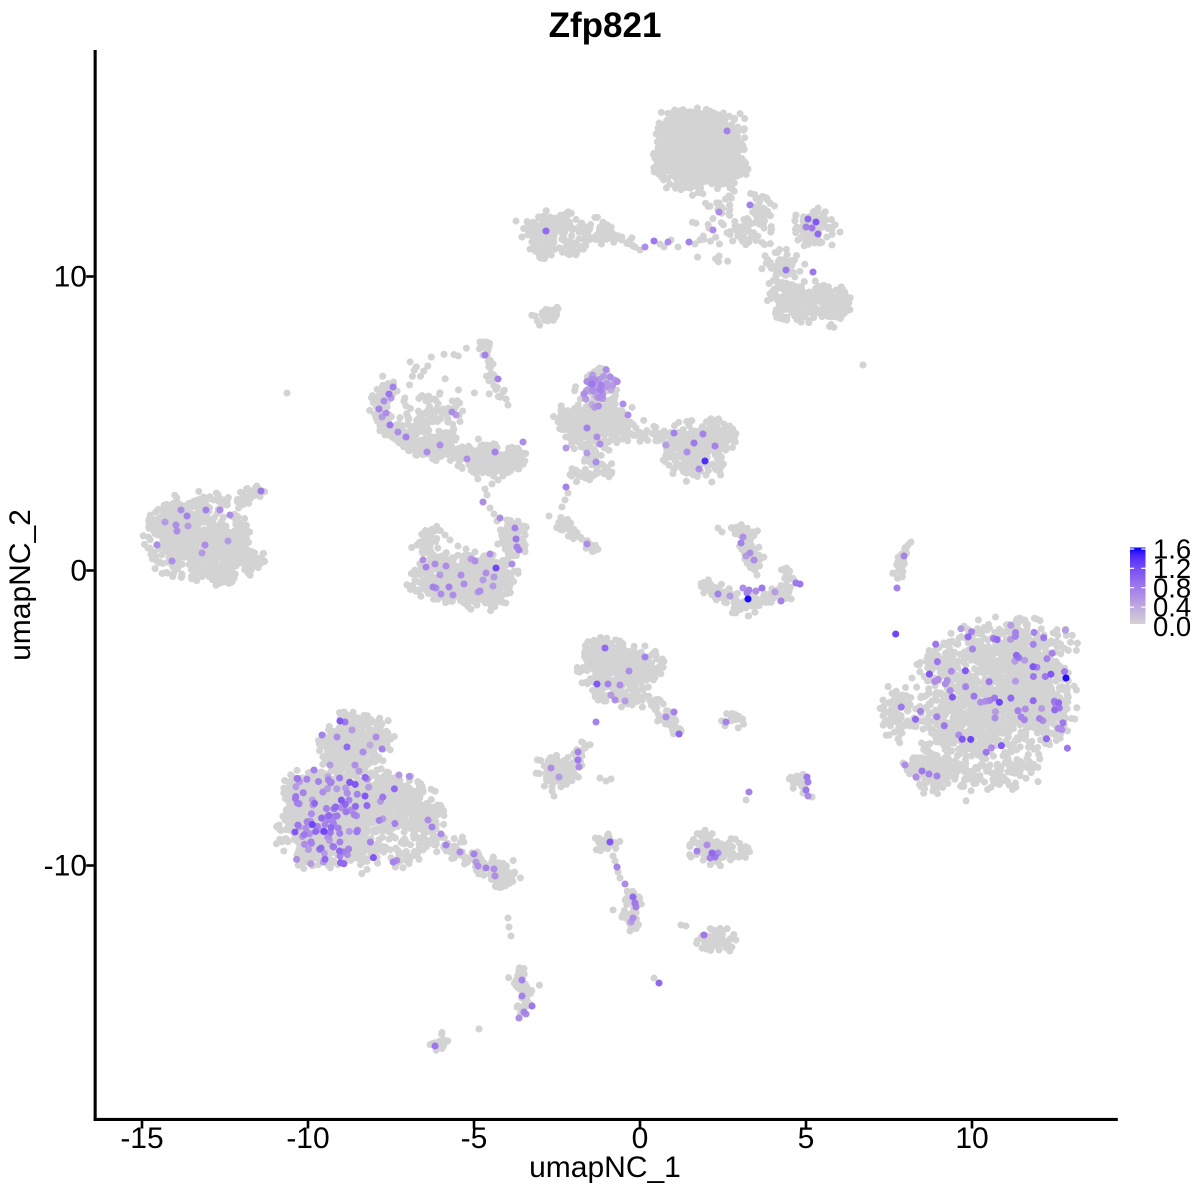 Image resolution: width=1200 pixels, height=1200 pixels. What do you see at coordinates (1172, 587) in the screenshot?
I see `svg-text: 0.8` at bounding box center [1172, 587].